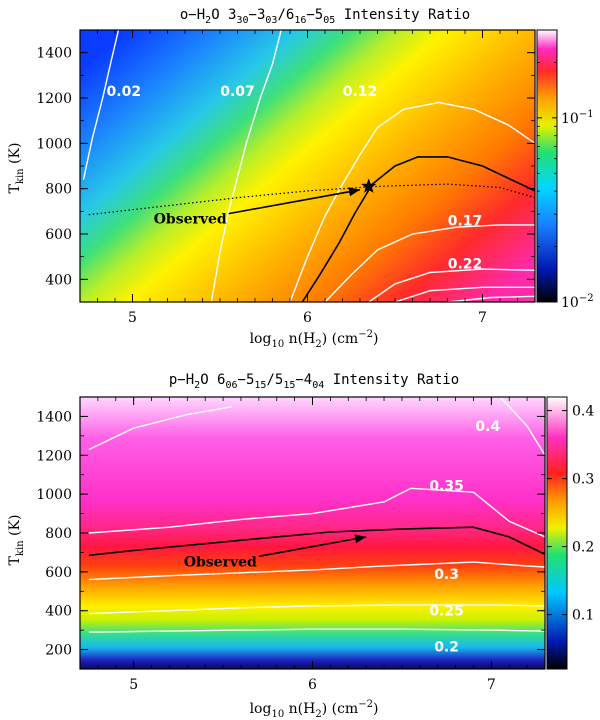 The image size is (600, 720). I want to click on contour-label: 0.35, so click(446, 486).